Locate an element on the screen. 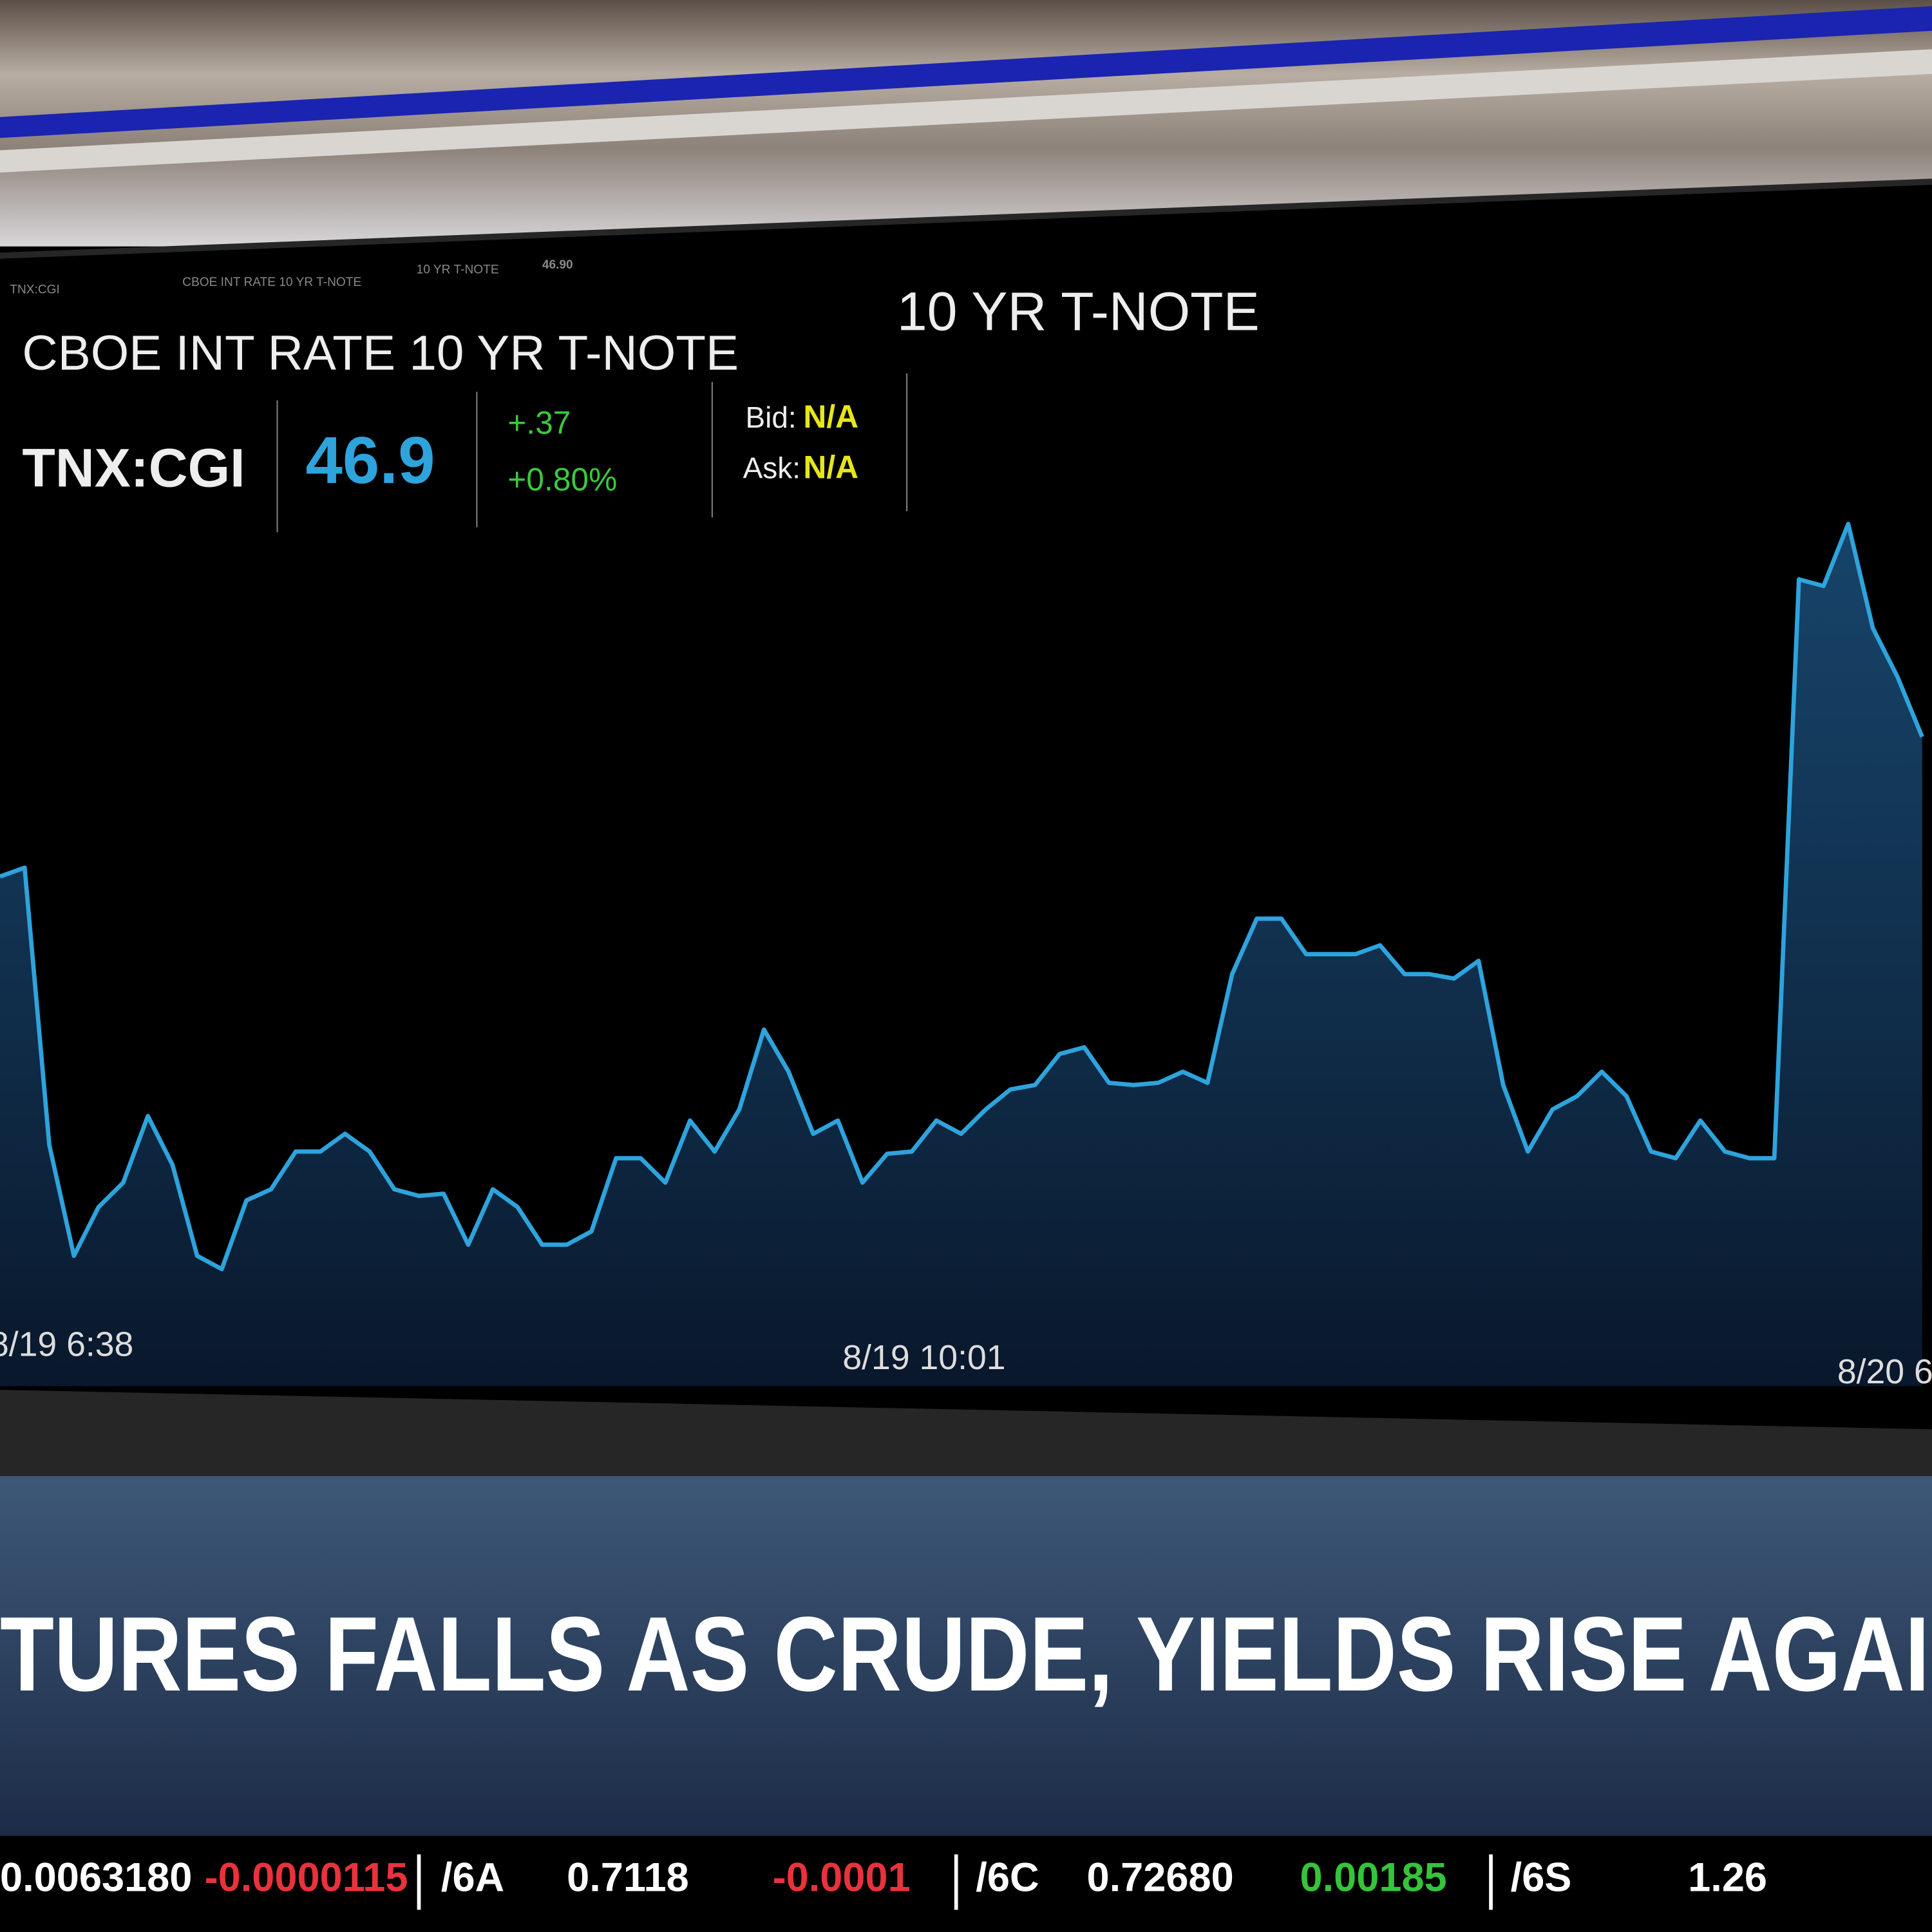 The width and height of the screenshot is (1932, 1932). frame-edge is located at coordinates (966, 111).